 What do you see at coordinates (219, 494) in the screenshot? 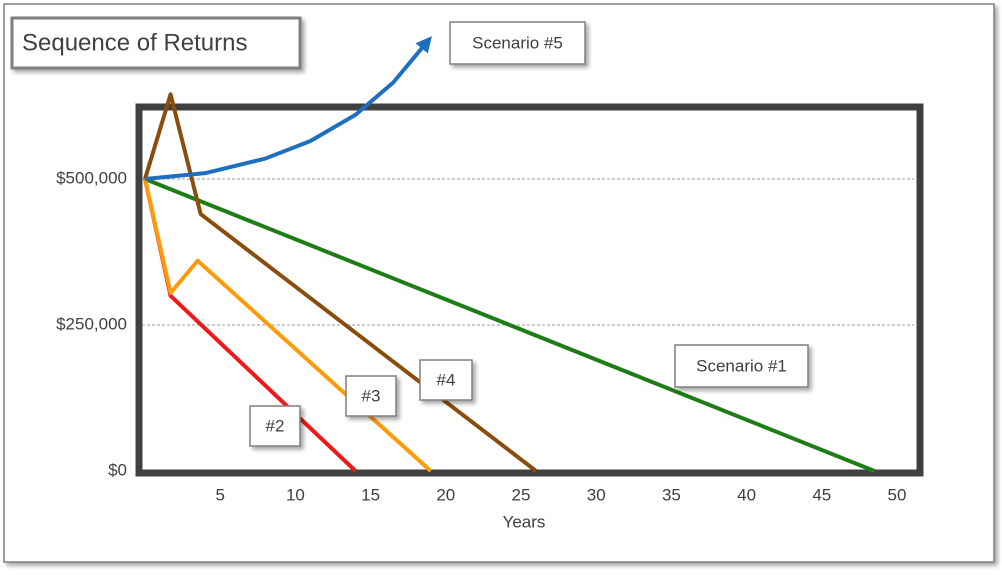
I see `x-tick-label: 5` at bounding box center [219, 494].